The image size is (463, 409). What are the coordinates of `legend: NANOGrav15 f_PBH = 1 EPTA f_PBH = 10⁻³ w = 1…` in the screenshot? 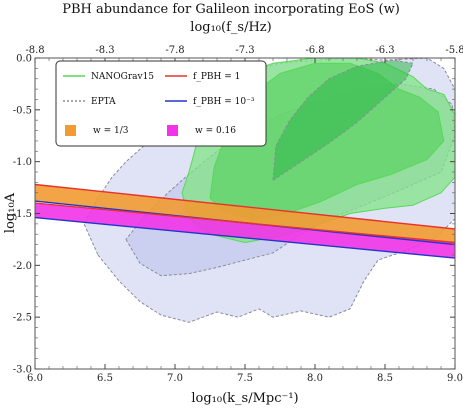 It's located at (161, 103).